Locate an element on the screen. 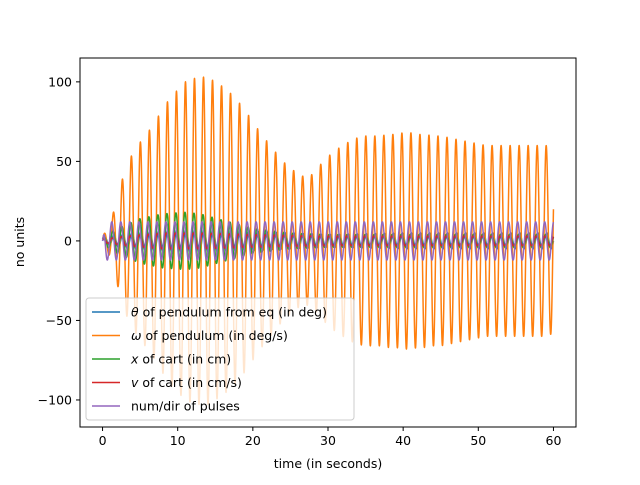  x-tick-label: 10 is located at coordinates (178, 440).